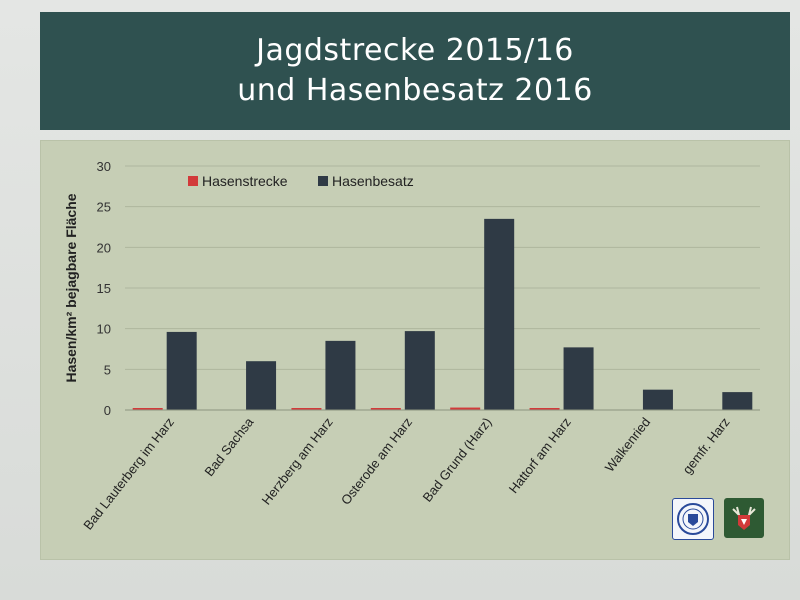  Describe the element at coordinates (193, 181) in the screenshot. I see `legend-swatch-hasenstrecke` at that location.